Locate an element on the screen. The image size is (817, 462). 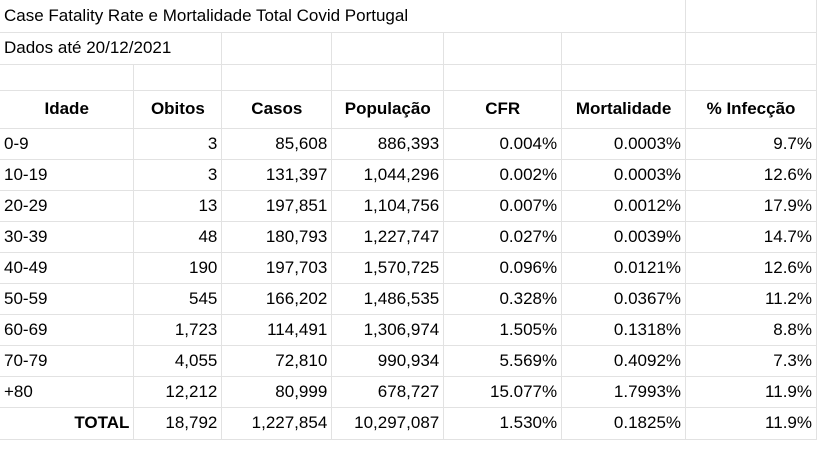
total-mortalidade: 0.1825% is located at coordinates (624, 423).